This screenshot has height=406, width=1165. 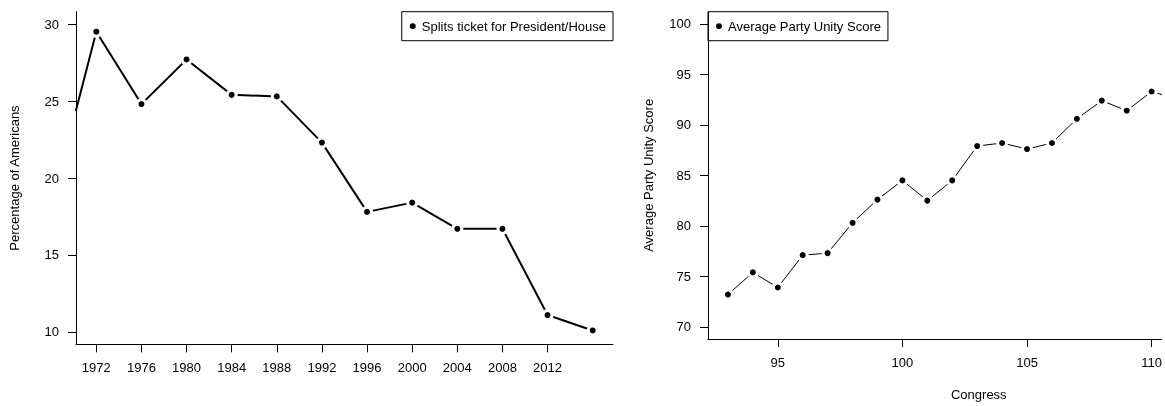 I want to click on y-tick-label: 10, so click(x=51, y=332).